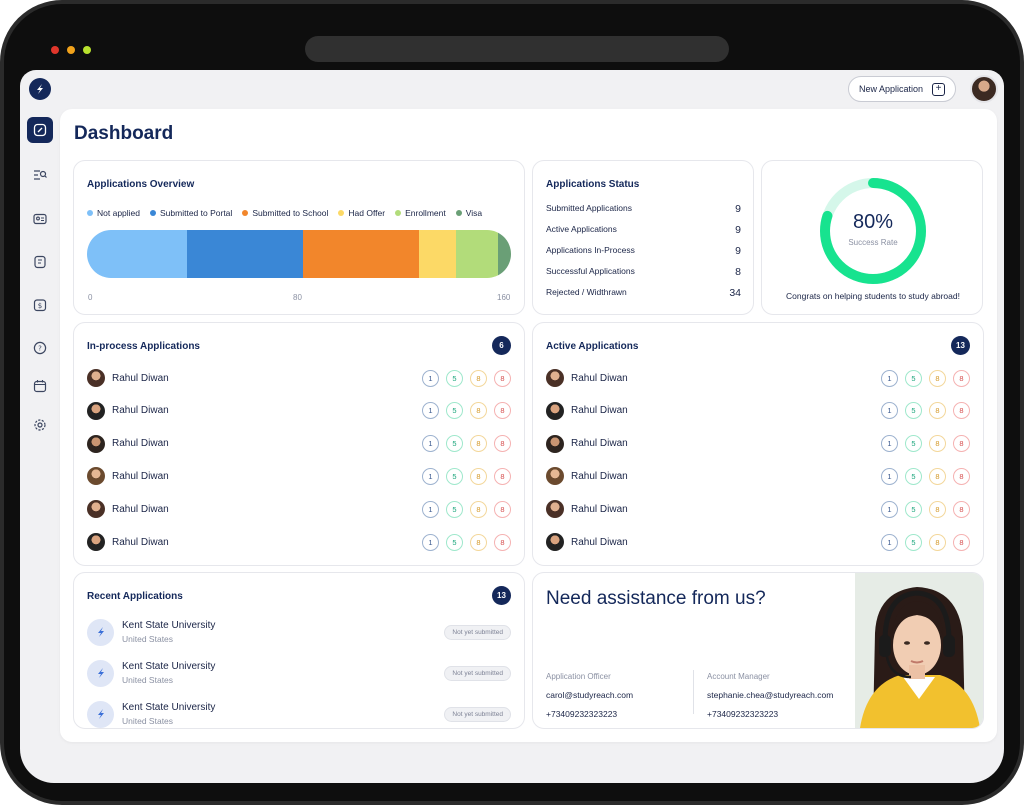  What do you see at coordinates (40, 89) in the screenshot?
I see `app-logo-icon` at bounding box center [40, 89].